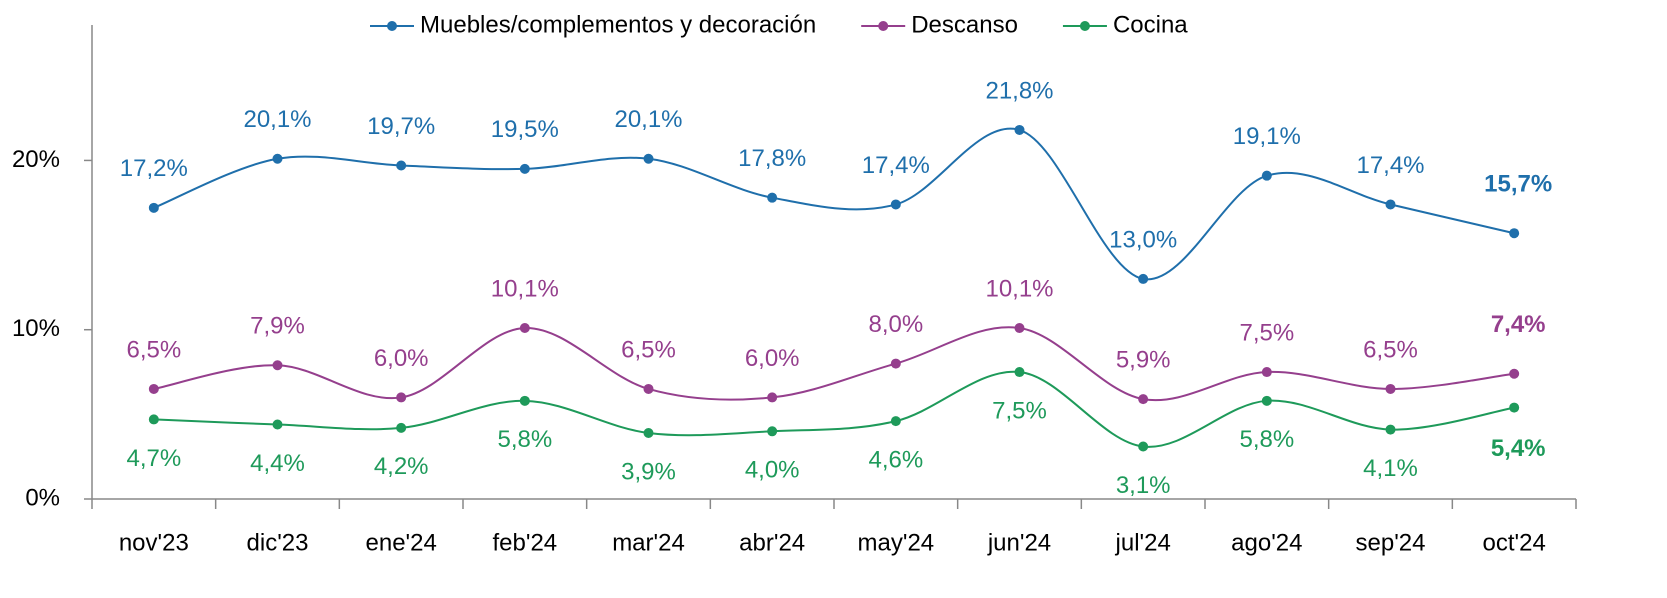 The height and width of the screenshot is (598, 1667). Describe the element at coordinates (525, 542) in the screenshot. I see `x-tick-label: feb'24` at that location.